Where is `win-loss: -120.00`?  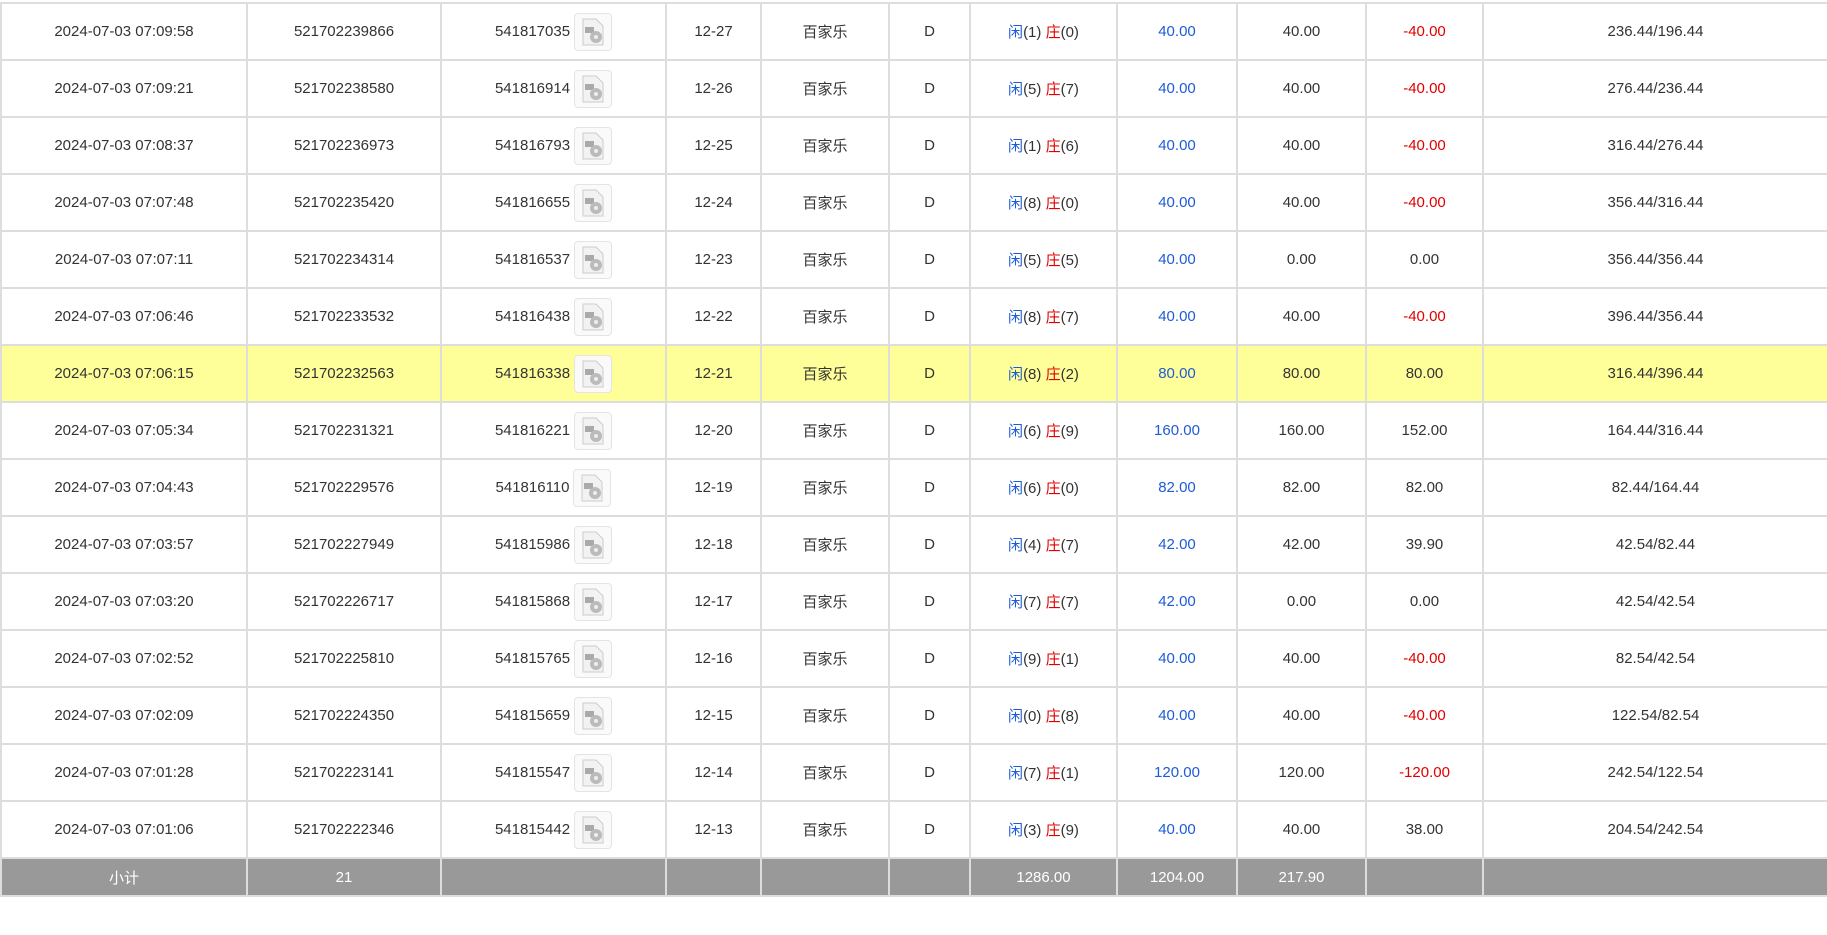 win-loss: -120.00 is located at coordinates (1424, 772).